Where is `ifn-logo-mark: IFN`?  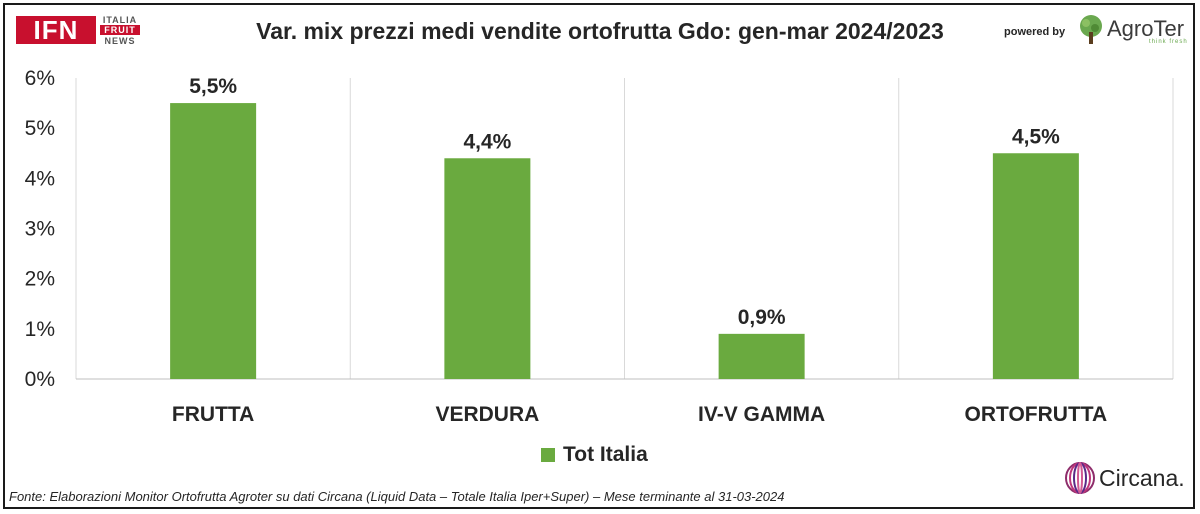
ifn-logo-mark: IFN is located at coordinates (56, 30).